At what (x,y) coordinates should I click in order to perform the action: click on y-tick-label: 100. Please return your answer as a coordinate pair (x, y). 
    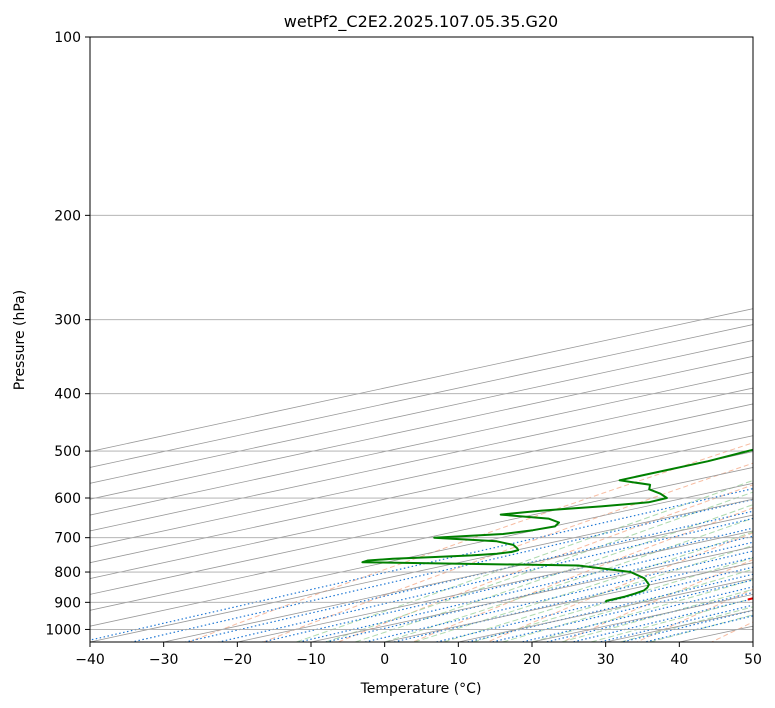
    Looking at the image, I should click on (67, 38).